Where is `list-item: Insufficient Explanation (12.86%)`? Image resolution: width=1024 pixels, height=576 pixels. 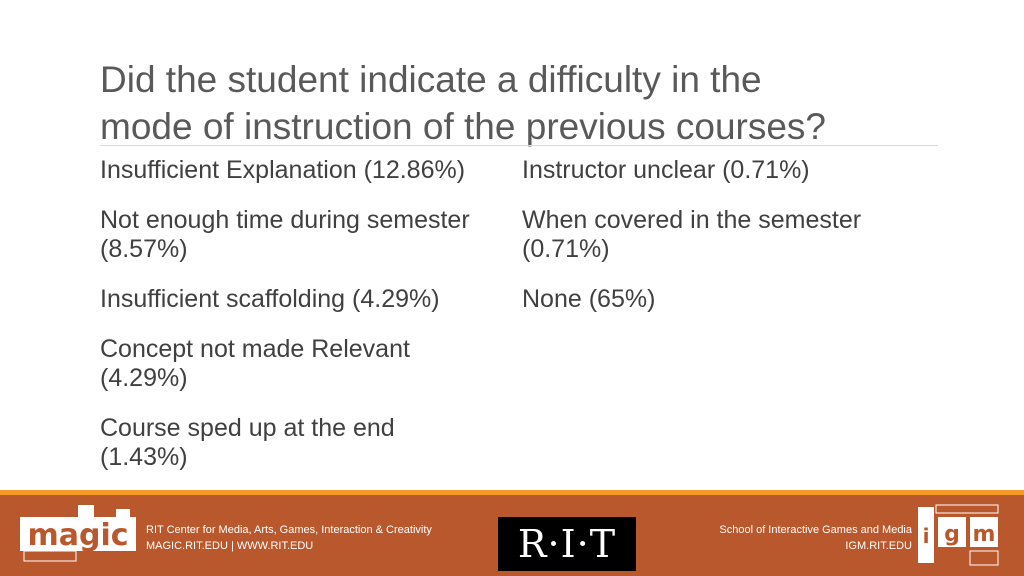
list-item: Insufficient Explanation (12.86%) is located at coordinates (307, 170).